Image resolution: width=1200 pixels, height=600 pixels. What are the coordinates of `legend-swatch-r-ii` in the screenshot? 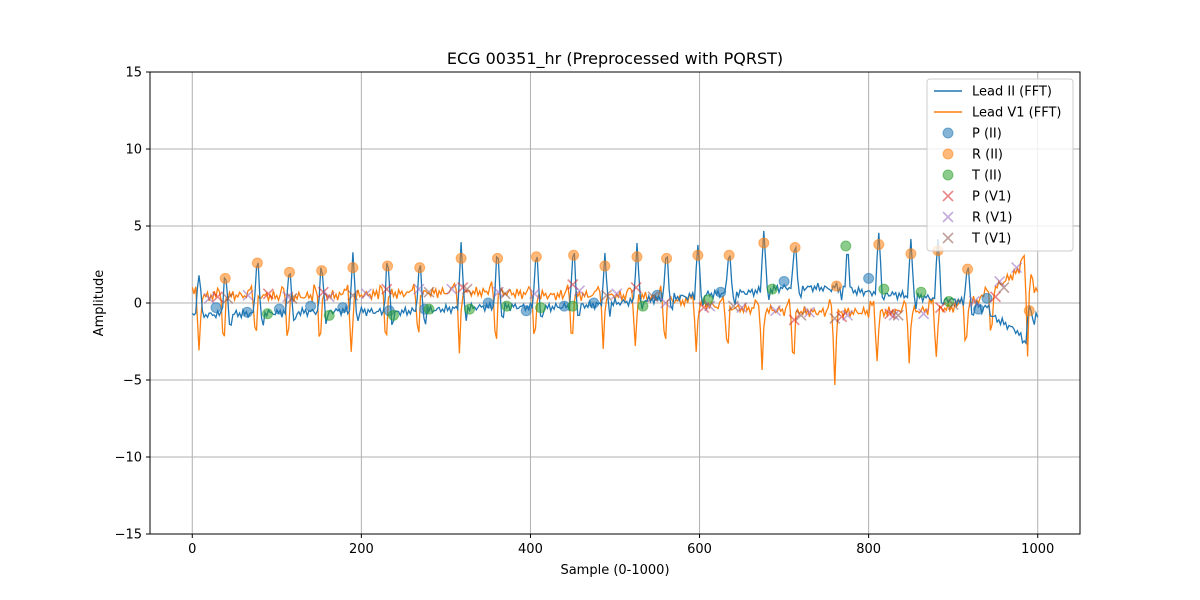 It's located at (948, 154).